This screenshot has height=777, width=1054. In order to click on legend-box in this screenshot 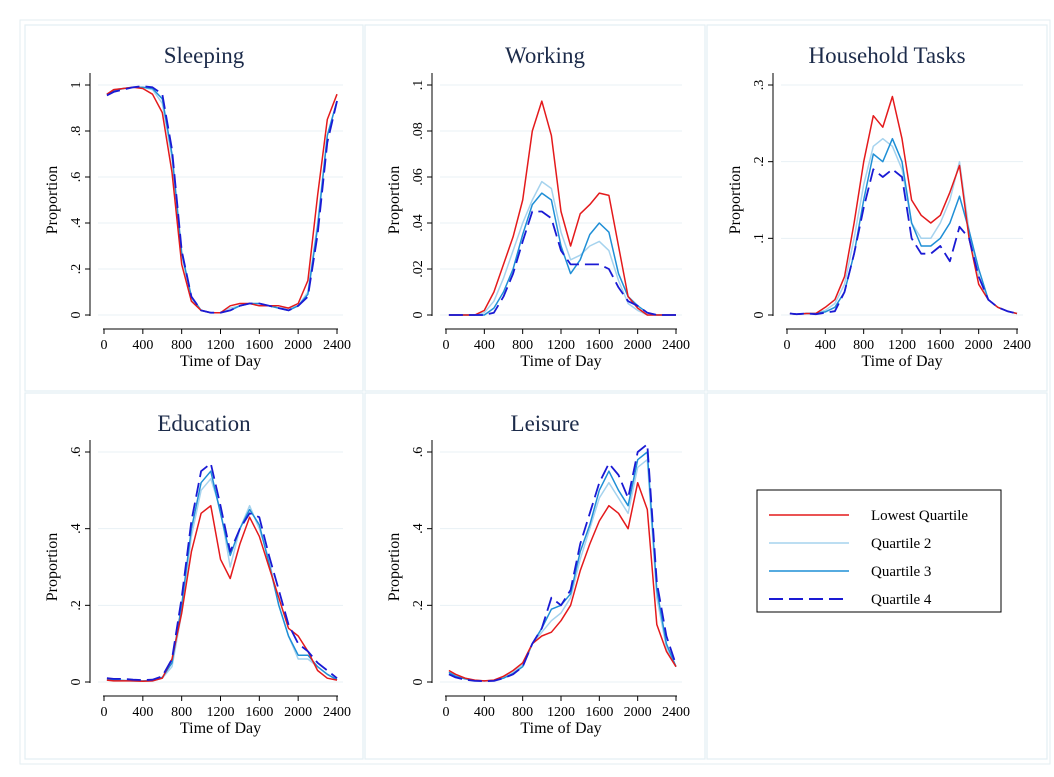, I will do `click(879, 551)`.